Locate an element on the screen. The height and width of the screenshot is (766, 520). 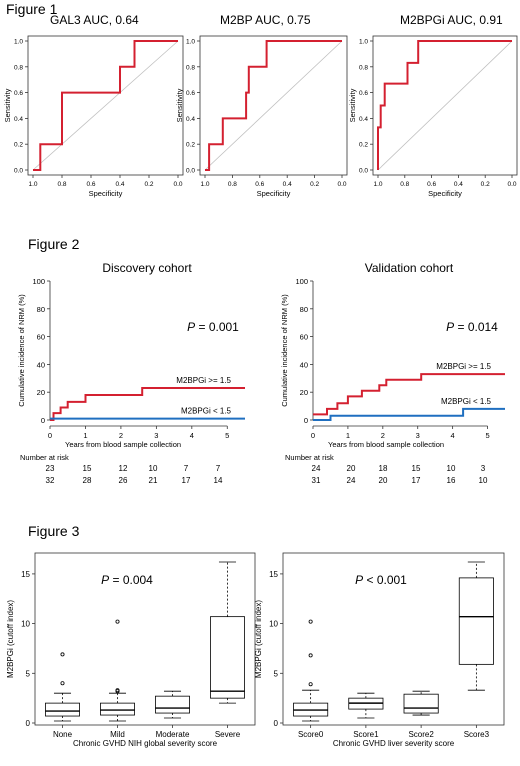
figure-2-label: Figure 2 is located at coordinates (54, 244).